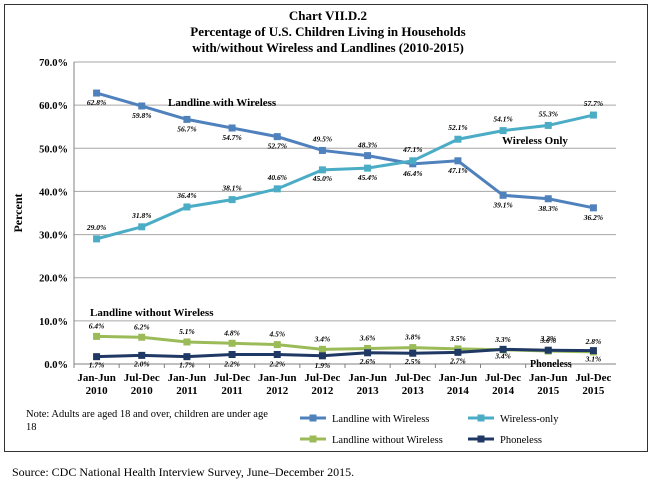 The width and height of the screenshot is (656, 496). I want to click on data-label: 55.3%, so click(548, 113).